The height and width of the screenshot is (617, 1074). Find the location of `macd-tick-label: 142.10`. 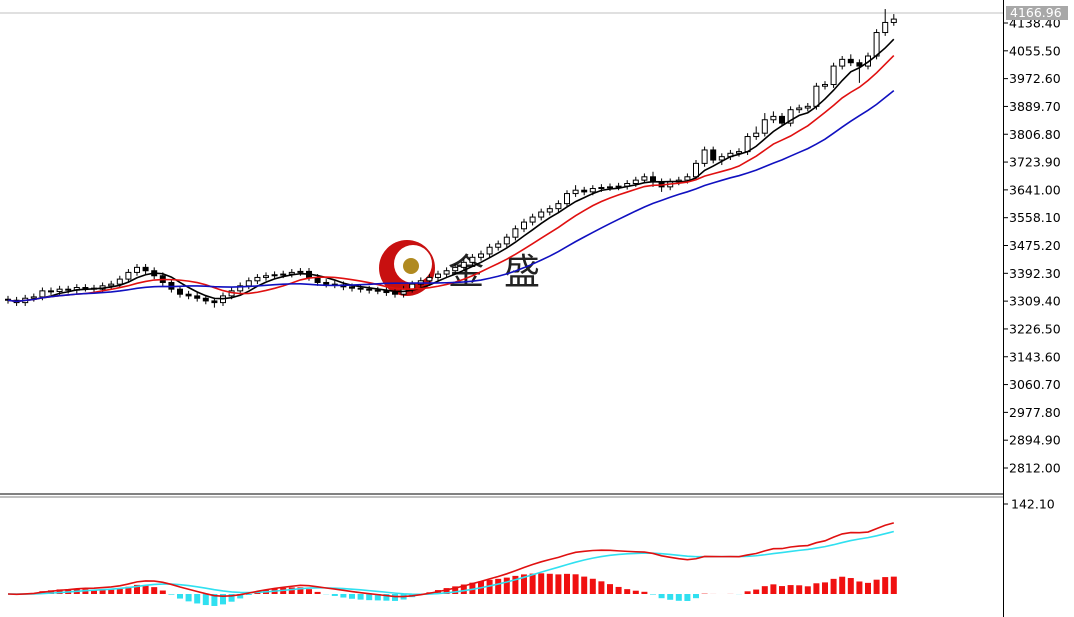

macd-tick-label: 142.10 is located at coordinates (1033, 504).